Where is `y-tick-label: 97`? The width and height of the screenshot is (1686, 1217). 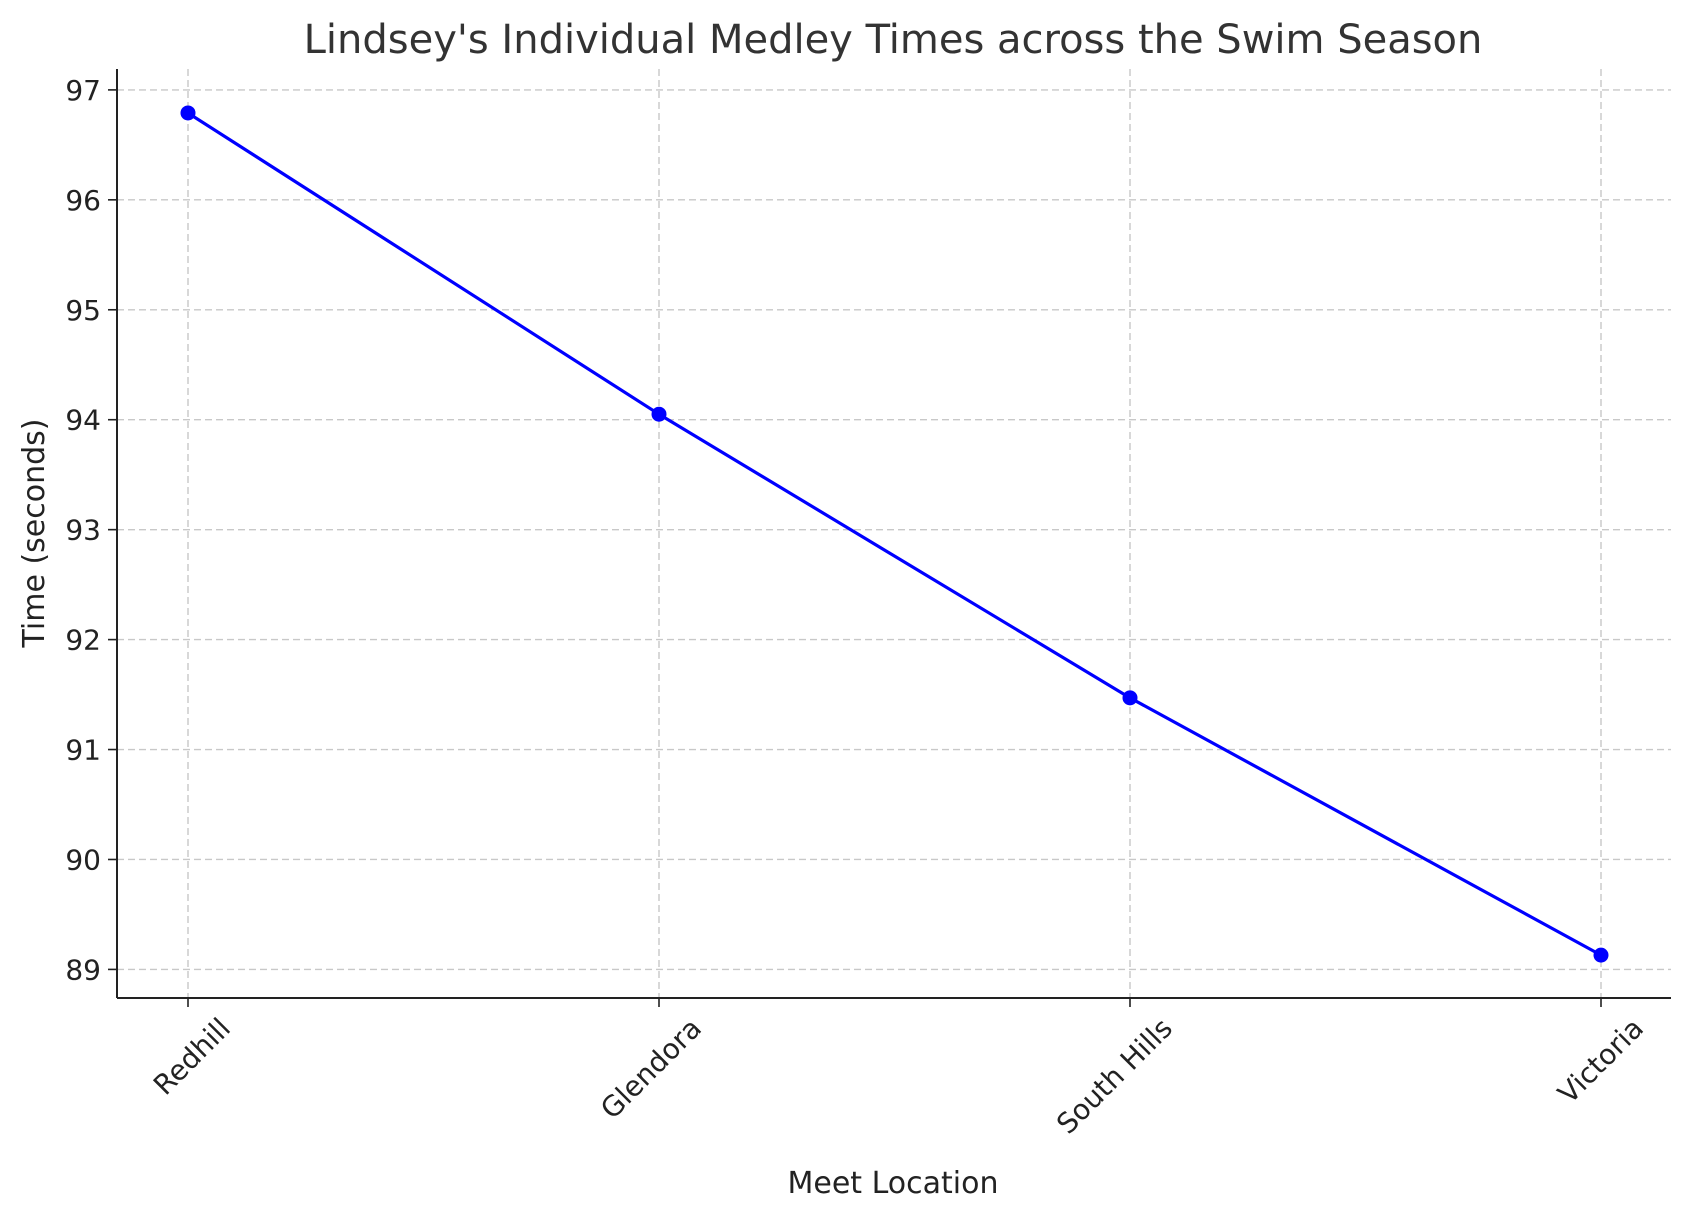 y-tick-label: 97 is located at coordinates (83, 90).